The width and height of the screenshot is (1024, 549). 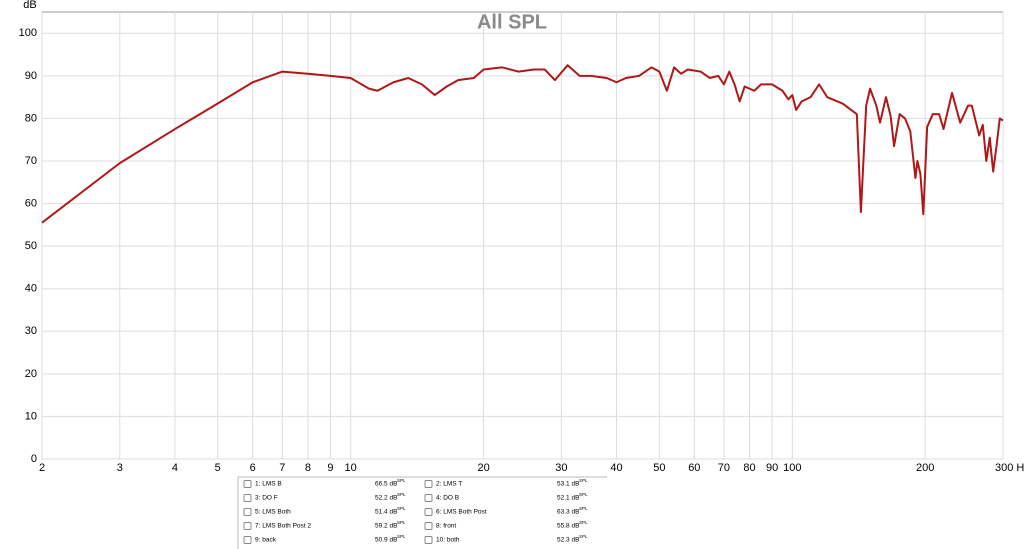 I want to click on x-tick-label: 70, so click(x=724, y=468).